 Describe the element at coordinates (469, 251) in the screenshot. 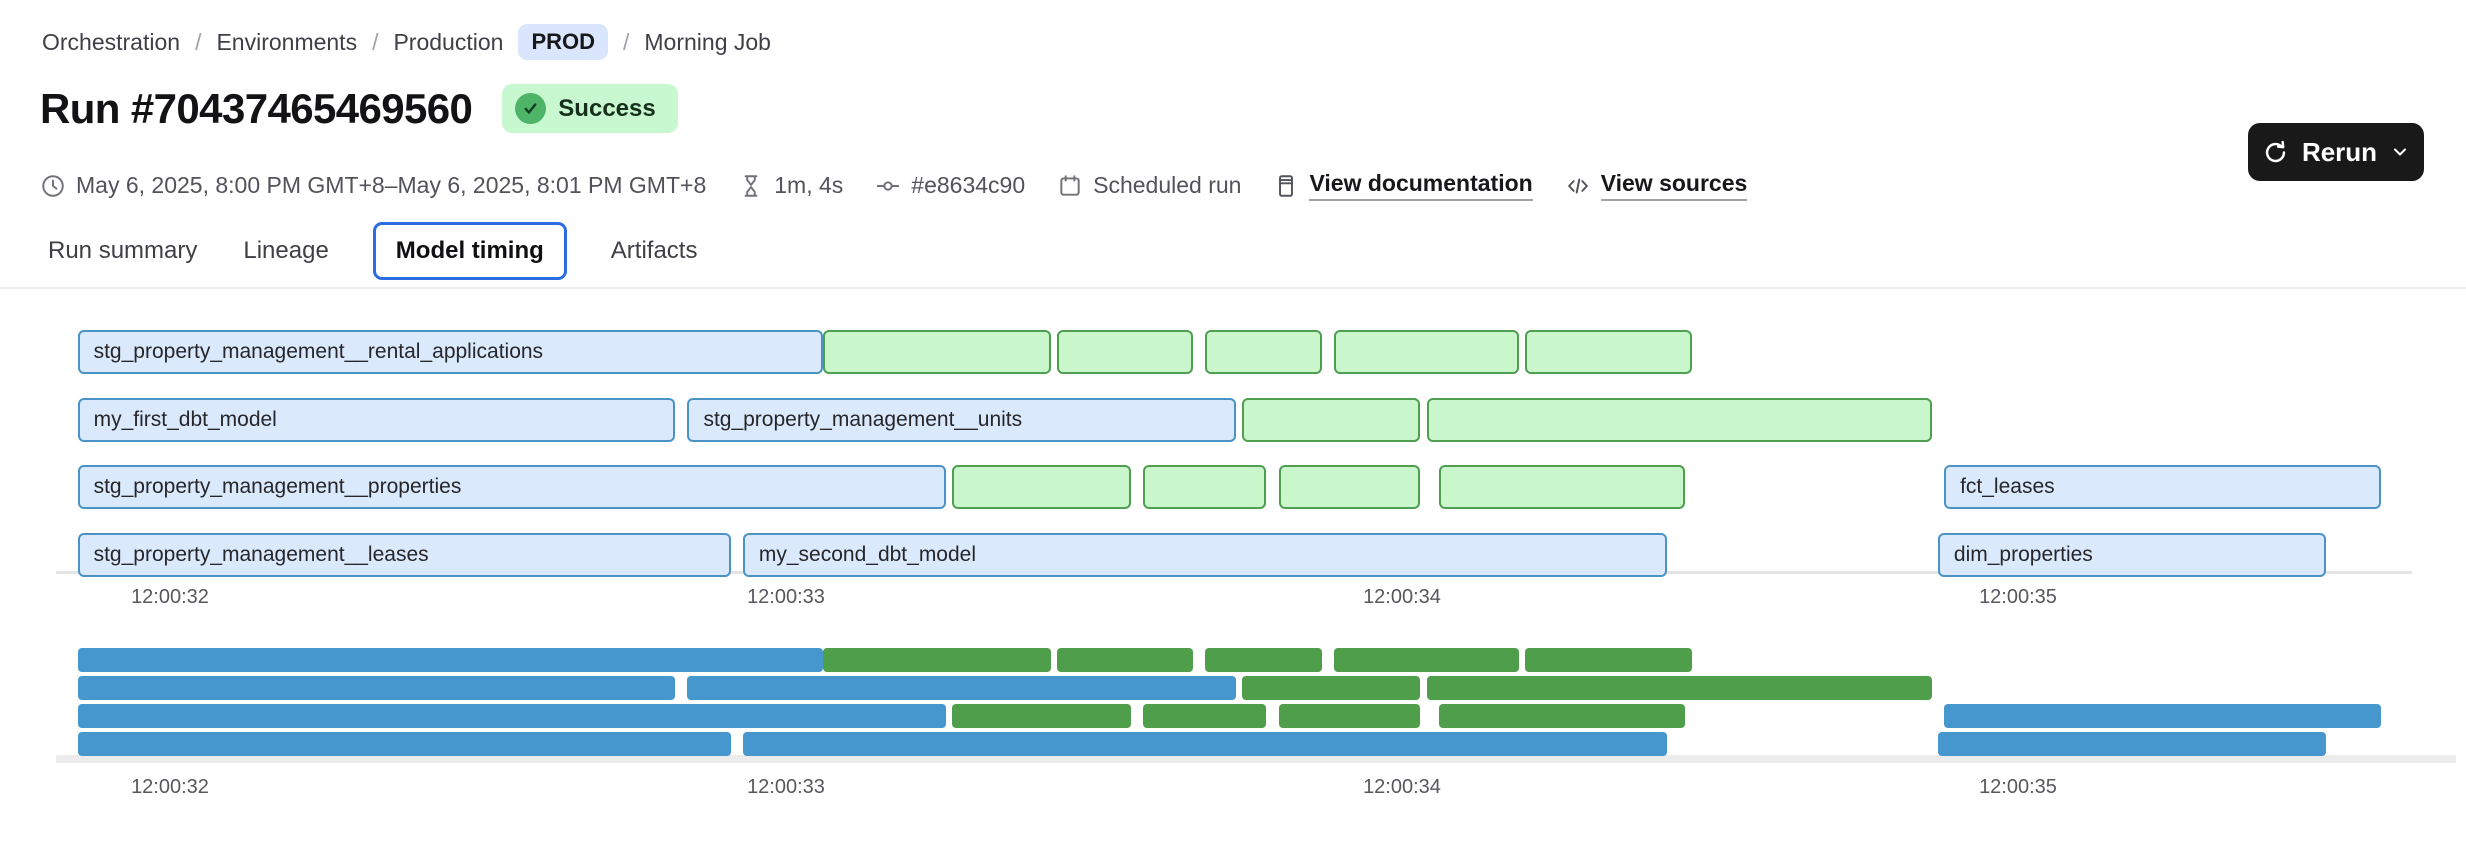

I see `tab-model-timing: Model timing` at that location.